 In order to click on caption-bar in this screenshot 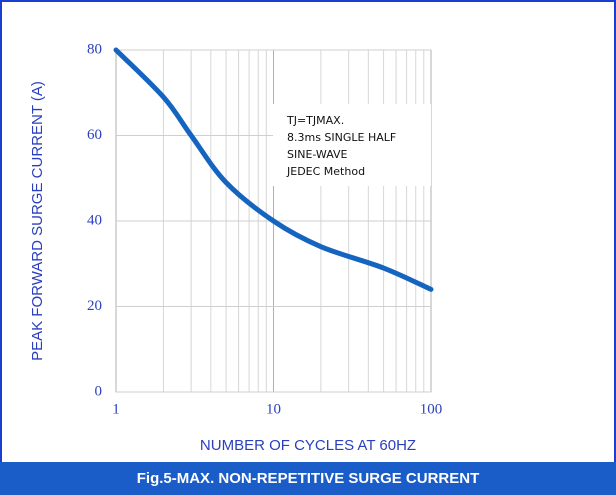, I will do `click(308, 478)`.